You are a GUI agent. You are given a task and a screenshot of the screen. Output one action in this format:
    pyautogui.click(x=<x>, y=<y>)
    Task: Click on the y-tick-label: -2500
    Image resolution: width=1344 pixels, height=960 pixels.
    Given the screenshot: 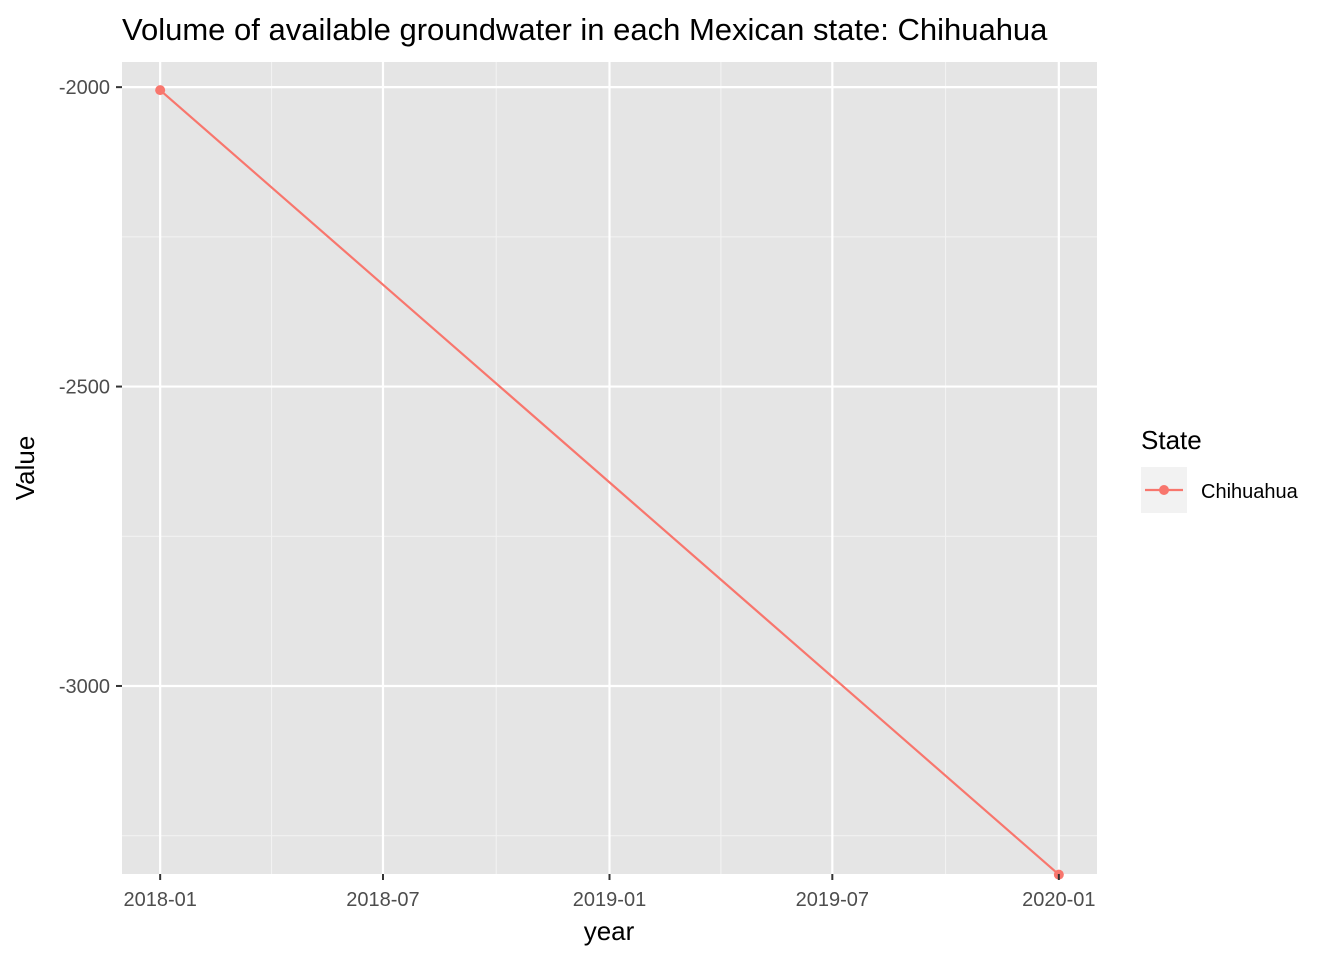 What is the action you would take?
    pyautogui.click(x=84, y=388)
    